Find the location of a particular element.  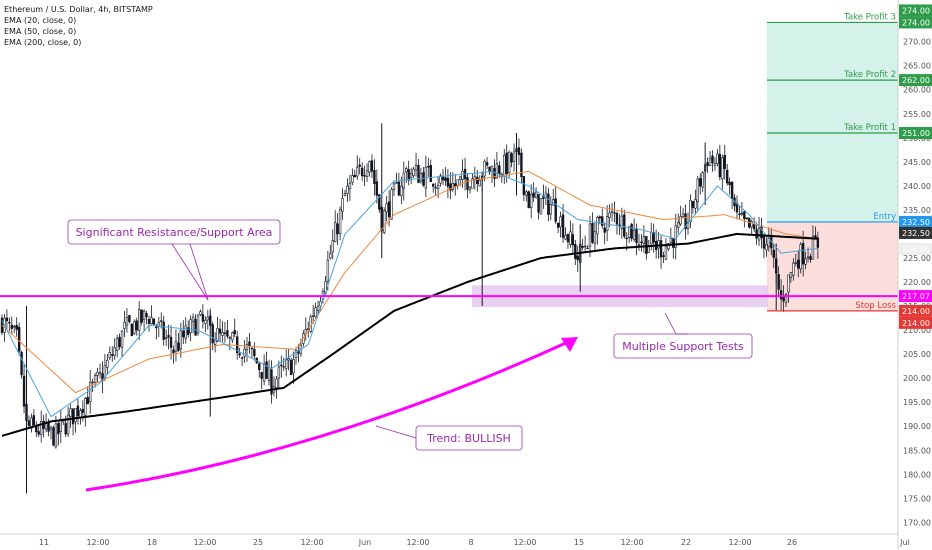

trend-annotation-label: Trend: BULLISH is located at coordinates (468, 438).